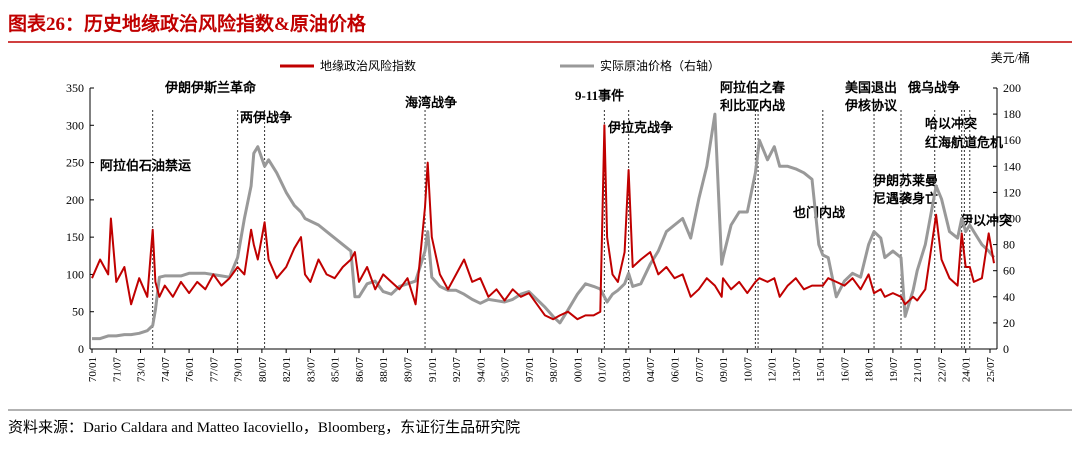 Image resolution: width=1080 pixels, height=465 pixels. What do you see at coordinates (753, 87) in the screenshot?
I see `event-label: 阿拉伯之春` at bounding box center [753, 87].